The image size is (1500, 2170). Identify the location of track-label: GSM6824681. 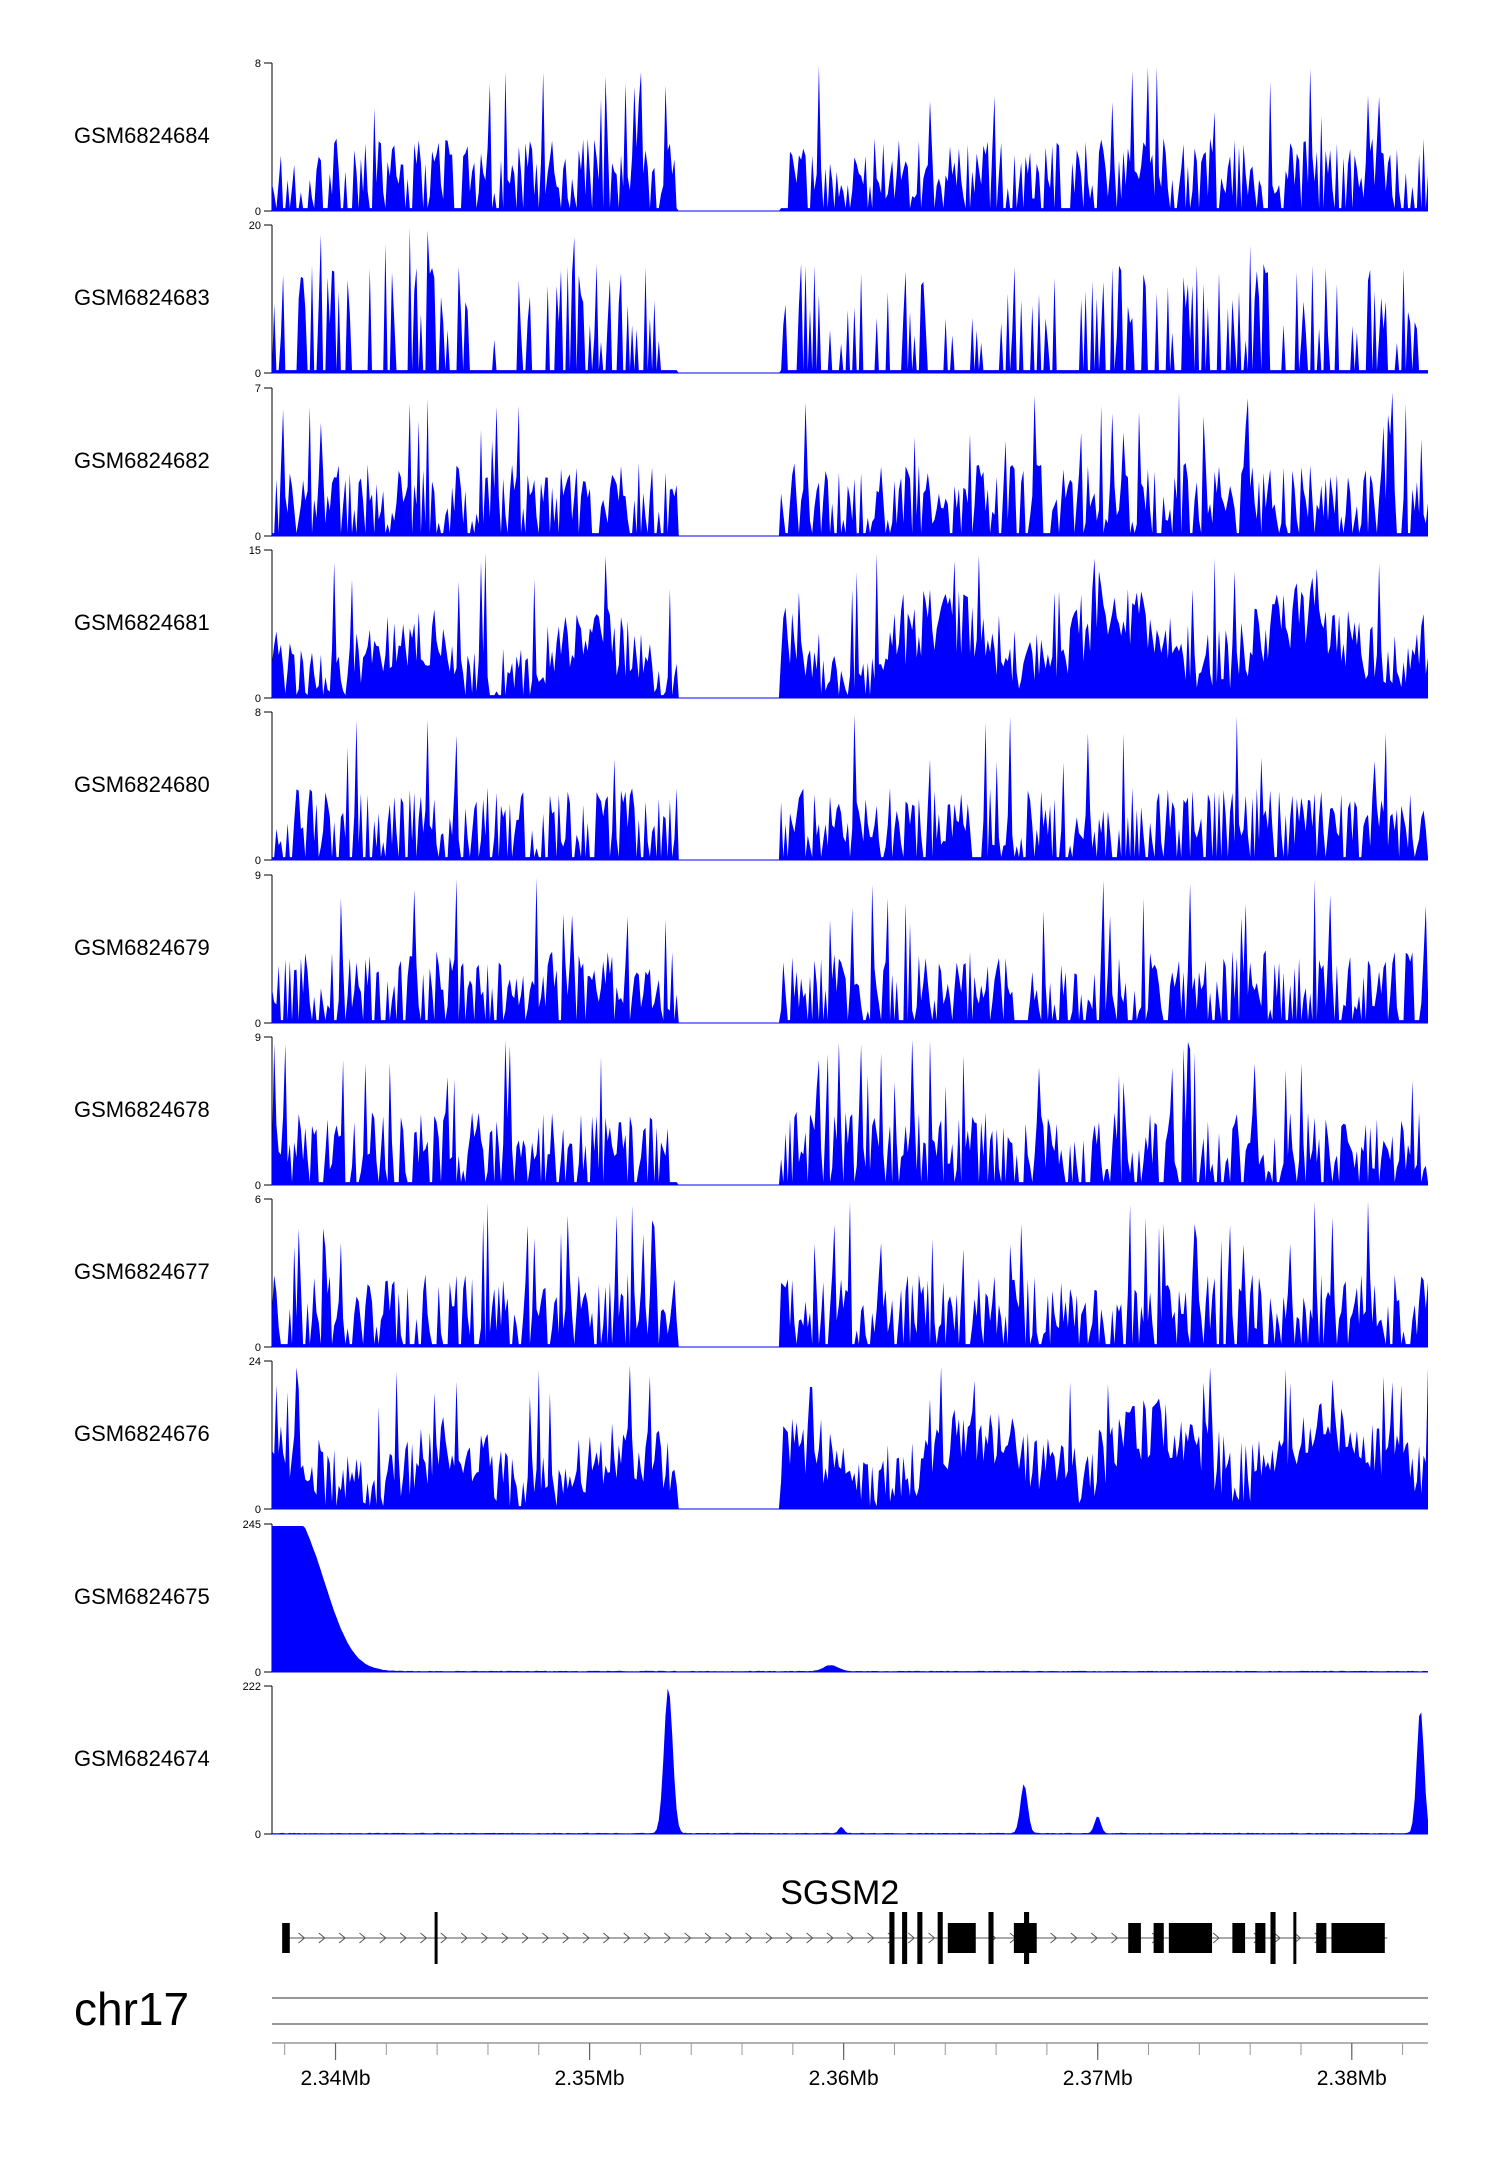
(142, 622).